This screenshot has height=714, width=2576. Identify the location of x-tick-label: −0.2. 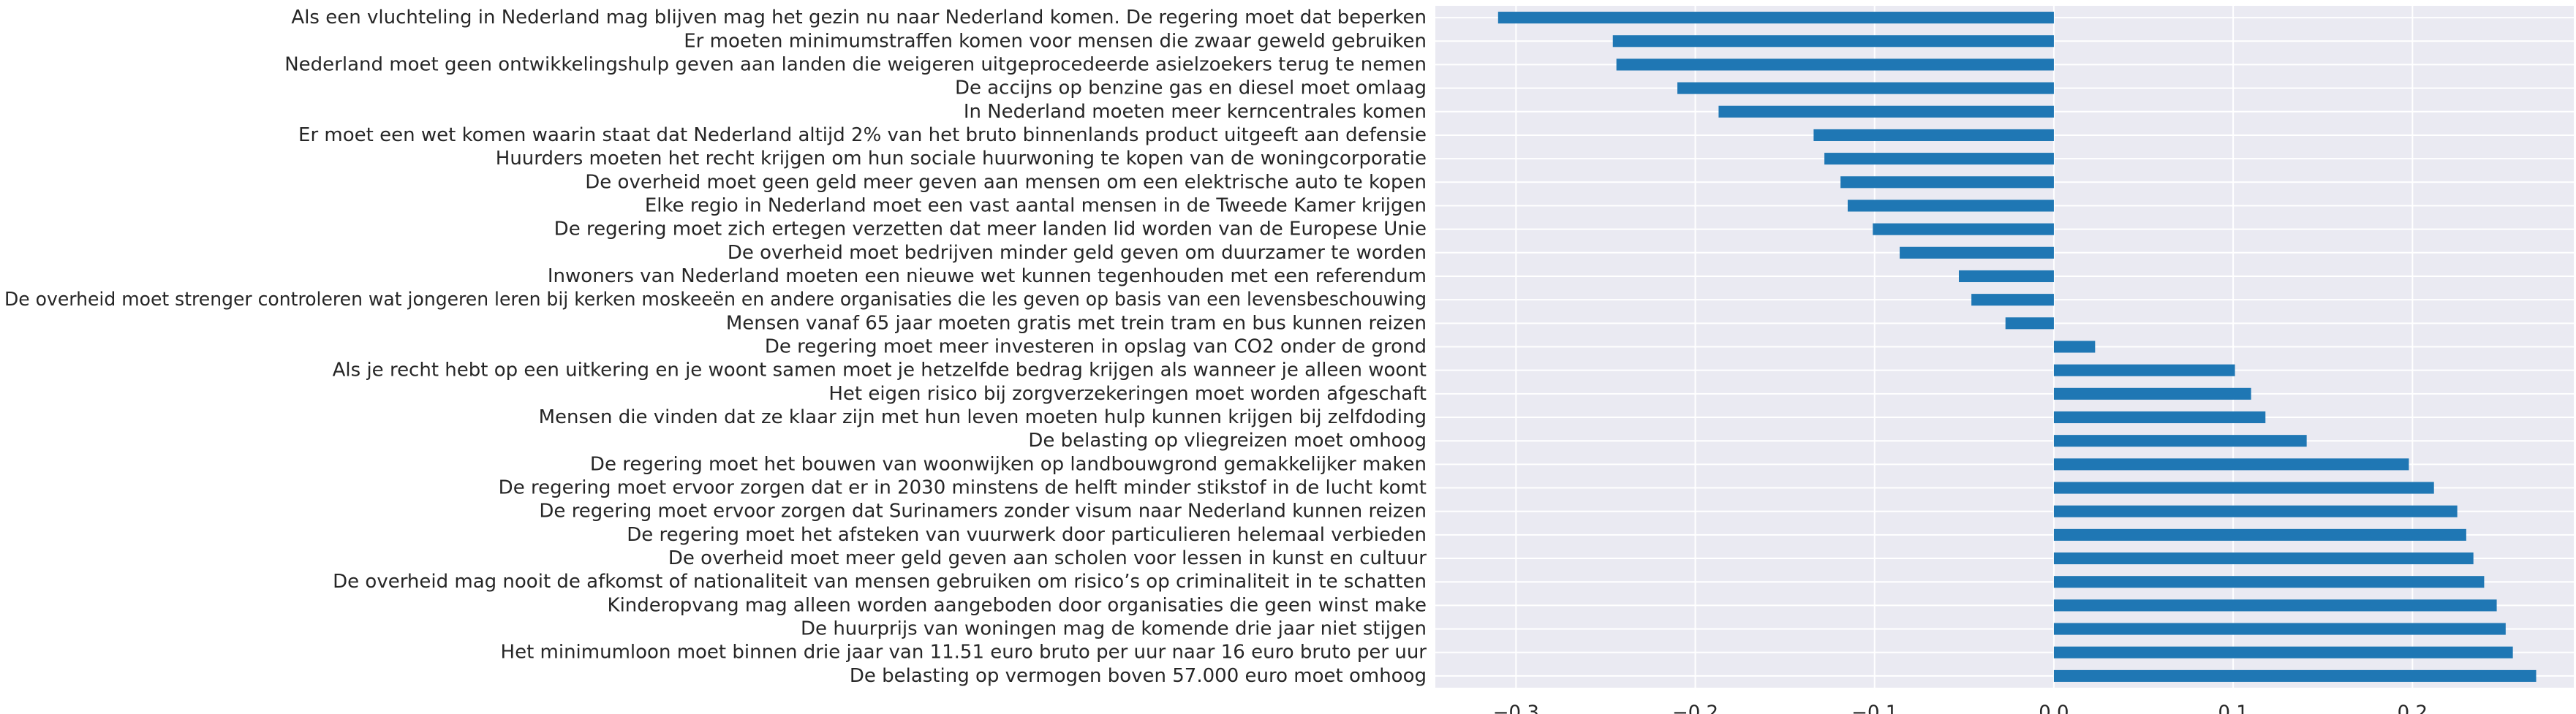
(1695, 708).